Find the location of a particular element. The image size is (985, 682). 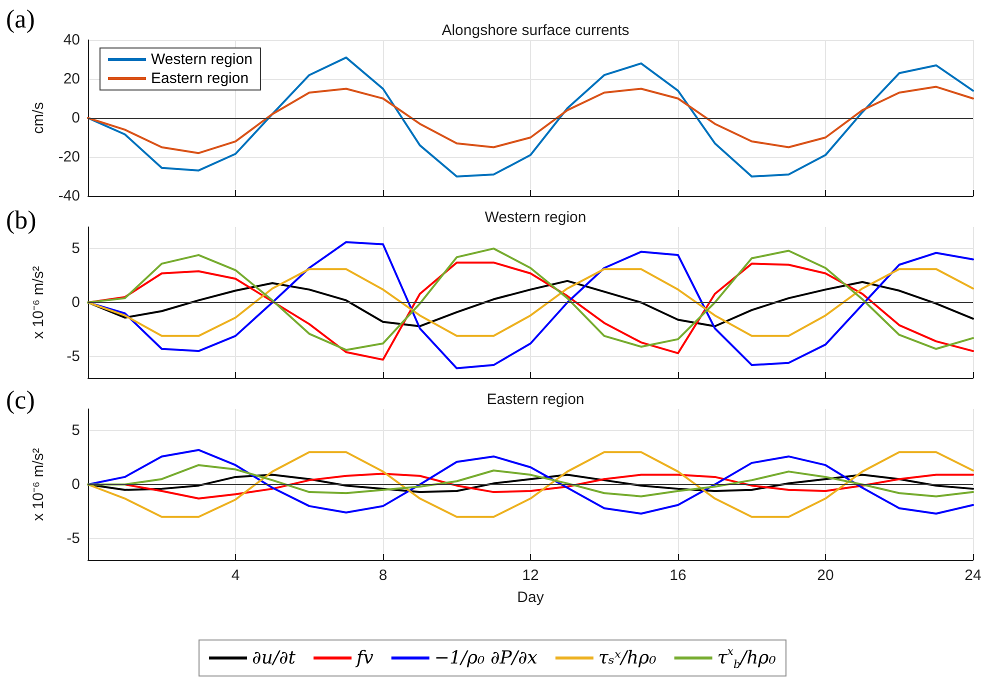

text: (a) is located at coordinates (20, 19).